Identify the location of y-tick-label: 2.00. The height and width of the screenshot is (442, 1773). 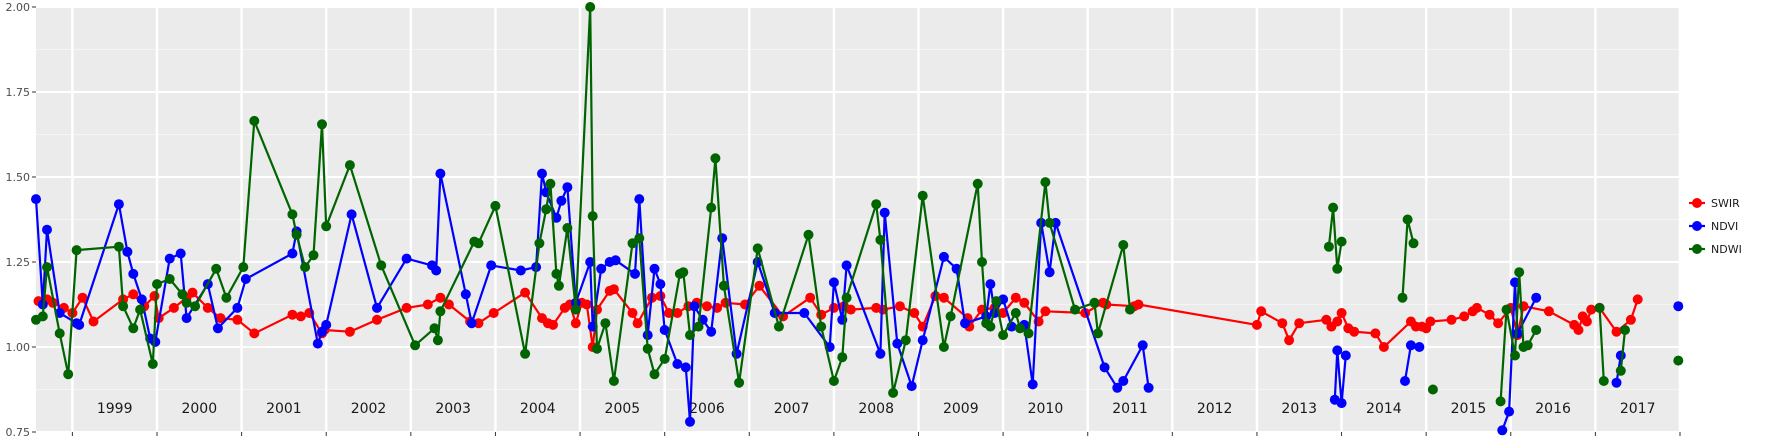
(18, 7).